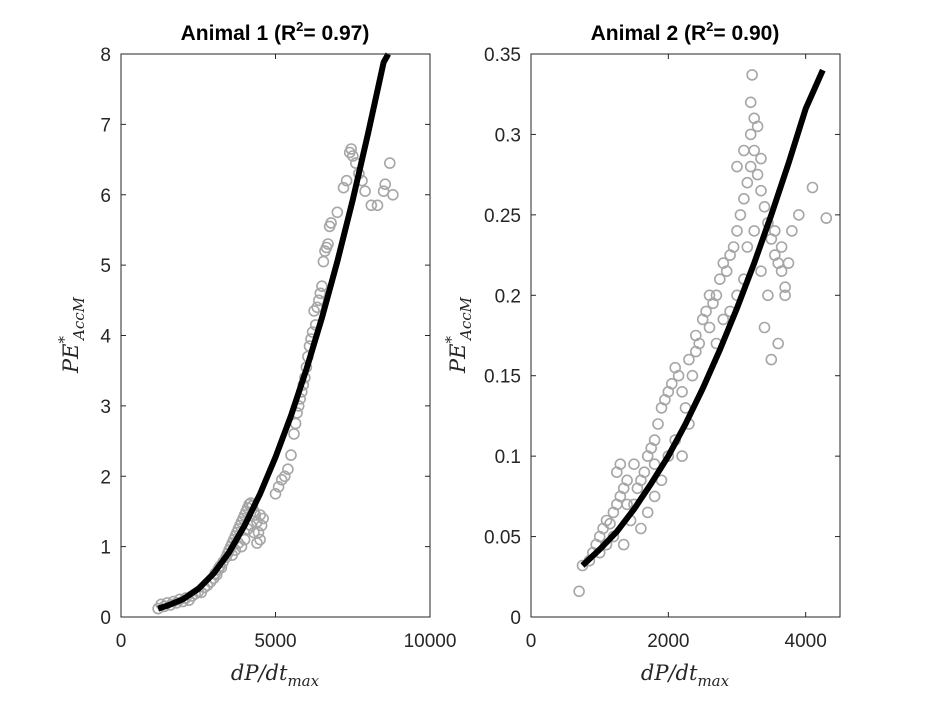 Image resolution: width=934 pixels, height=721 pixels. Describe the element at coordinates (508, 457) in the screenshot. I see `y-tick-label: 0.1` at that location.